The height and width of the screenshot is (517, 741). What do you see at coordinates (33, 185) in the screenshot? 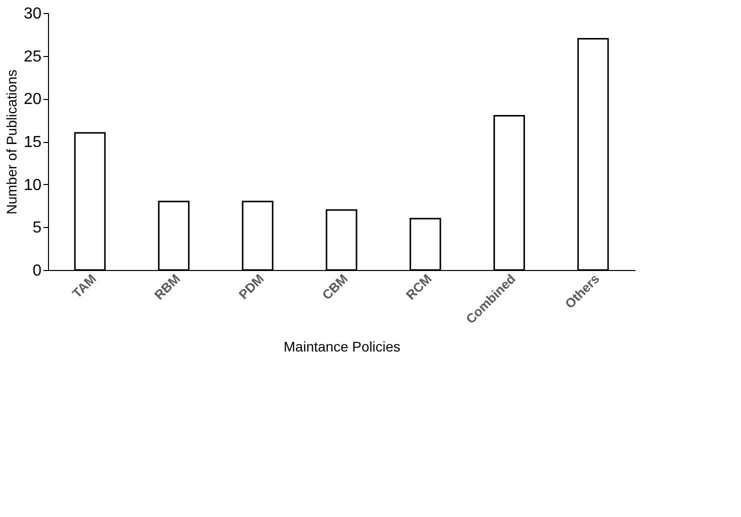
I see `y-tick-label: 10` at bounding box center [33, 185].